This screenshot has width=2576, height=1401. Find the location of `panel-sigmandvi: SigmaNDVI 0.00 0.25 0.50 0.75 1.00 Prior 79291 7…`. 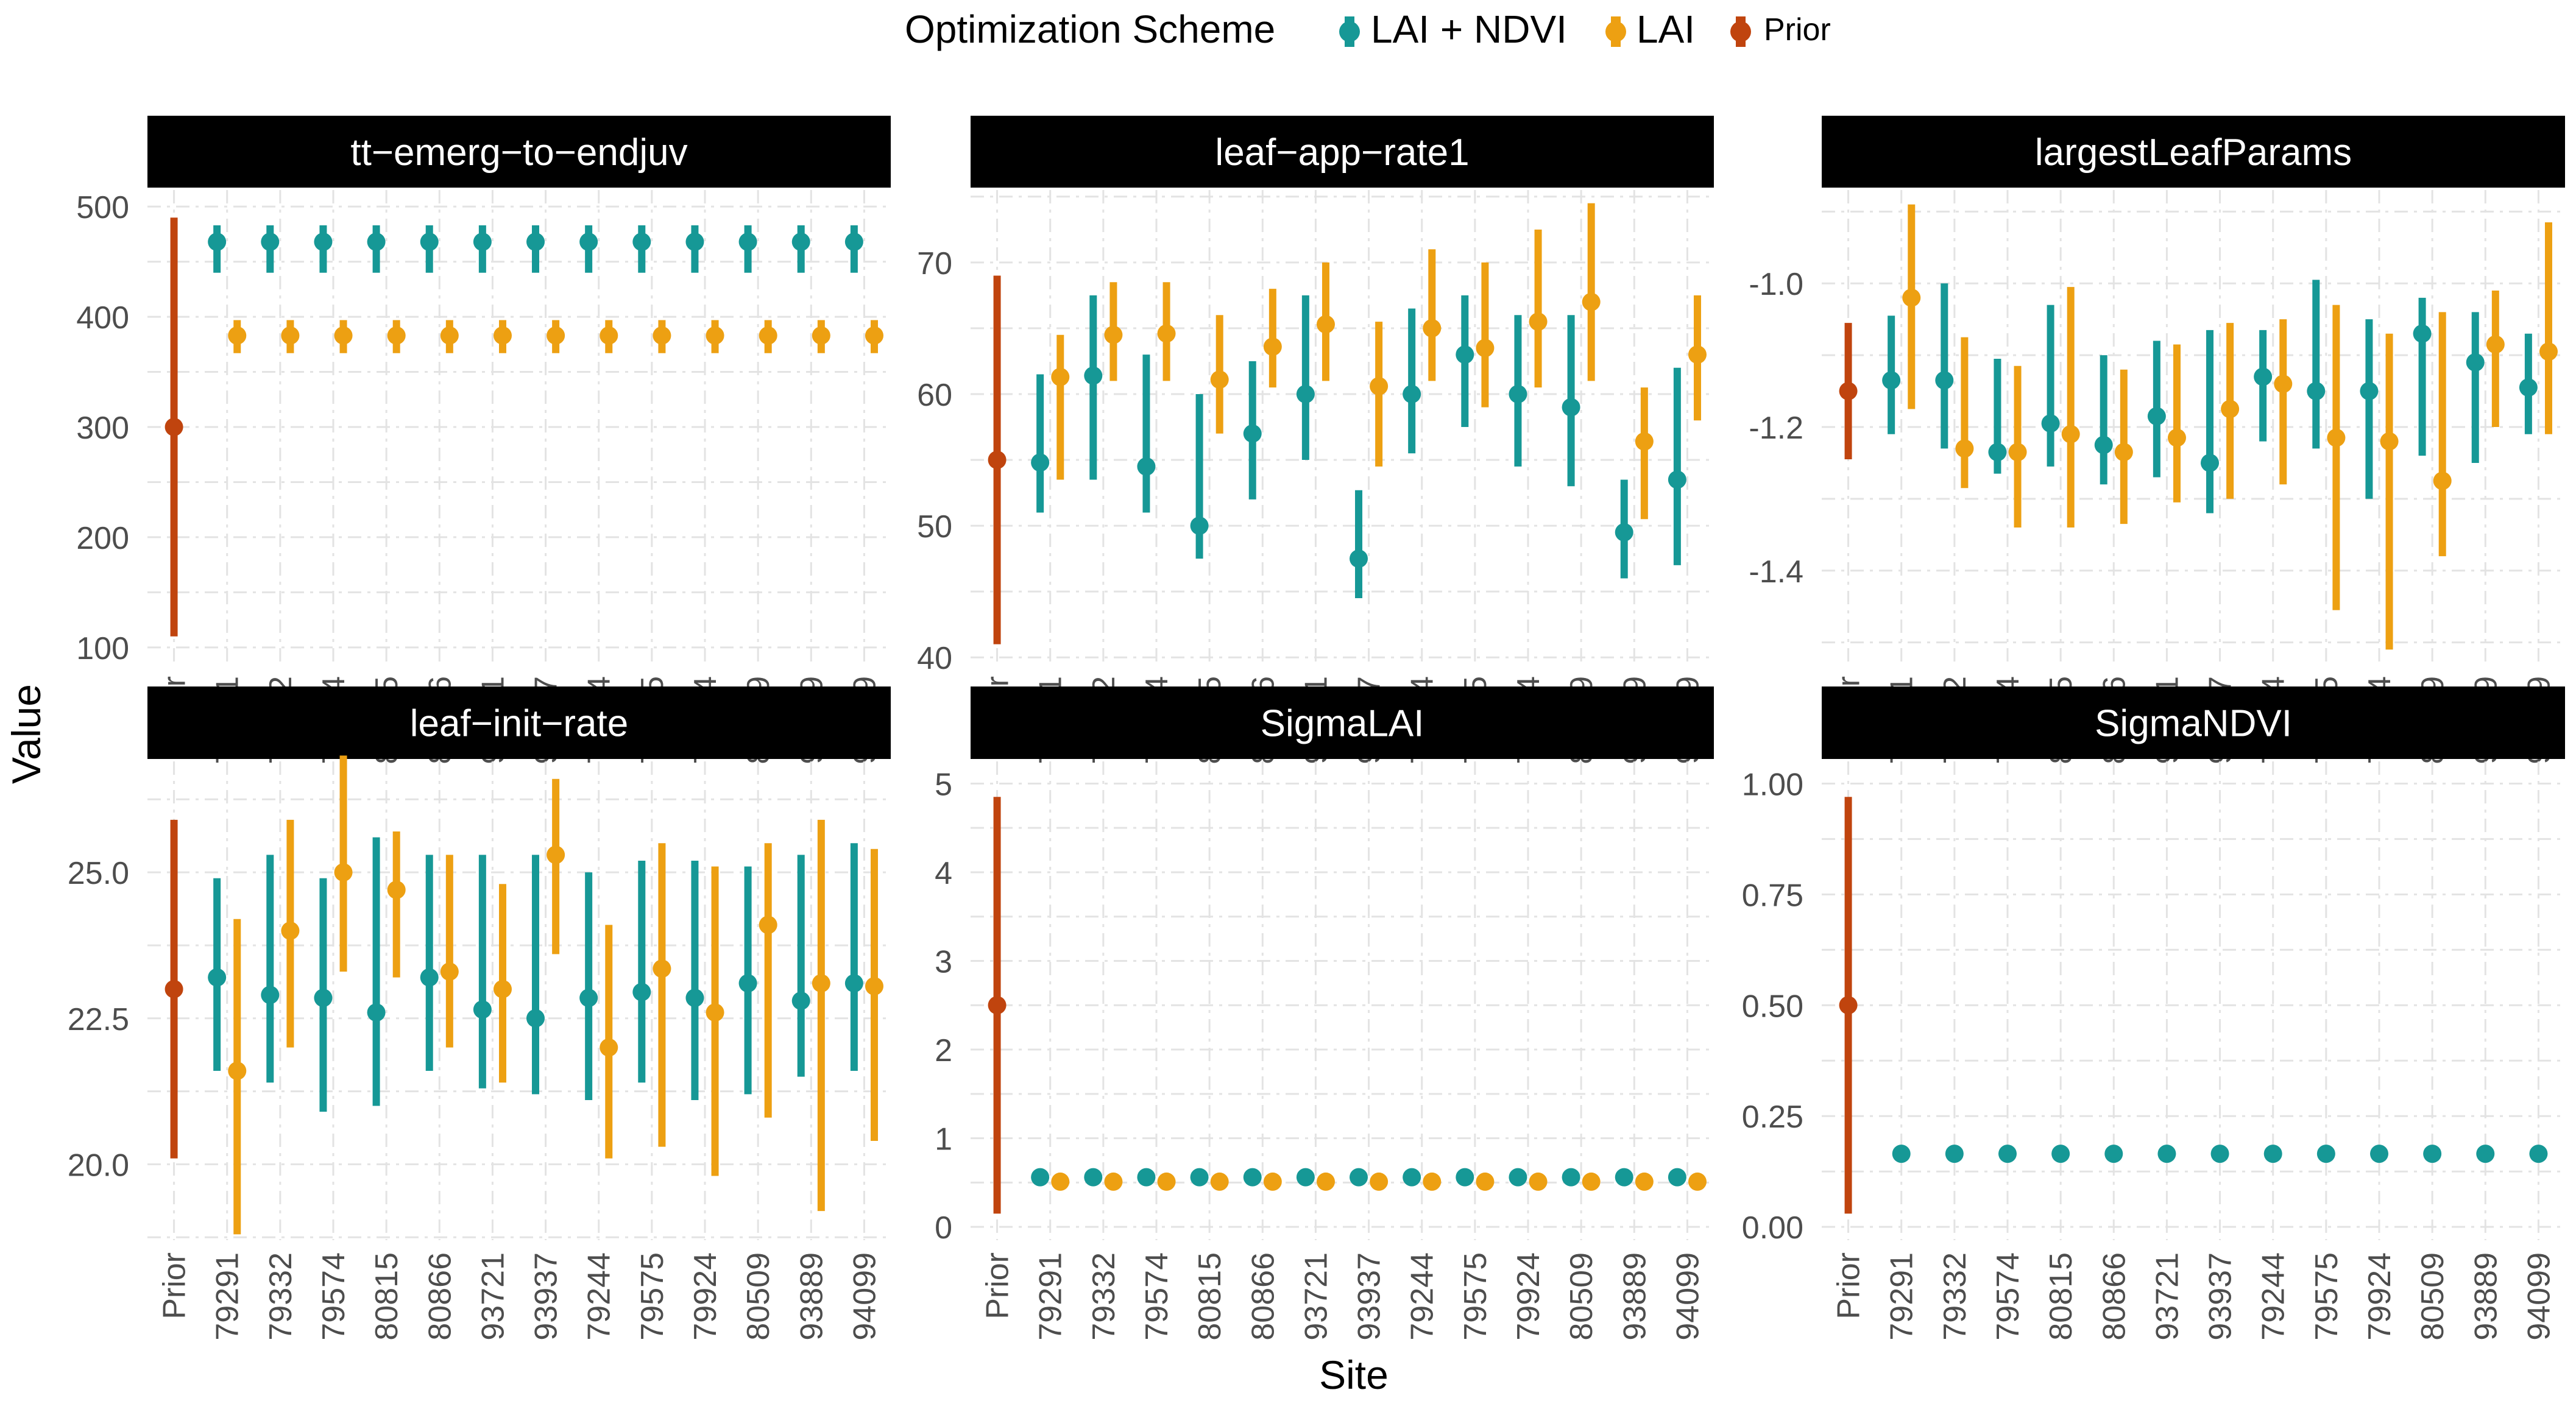

panel-sigmandvi: SigmaNDVI 0.00 0.25 0.50 0.75 1.00 Prior 79291 7… is located at coordinates (2153, 1013).